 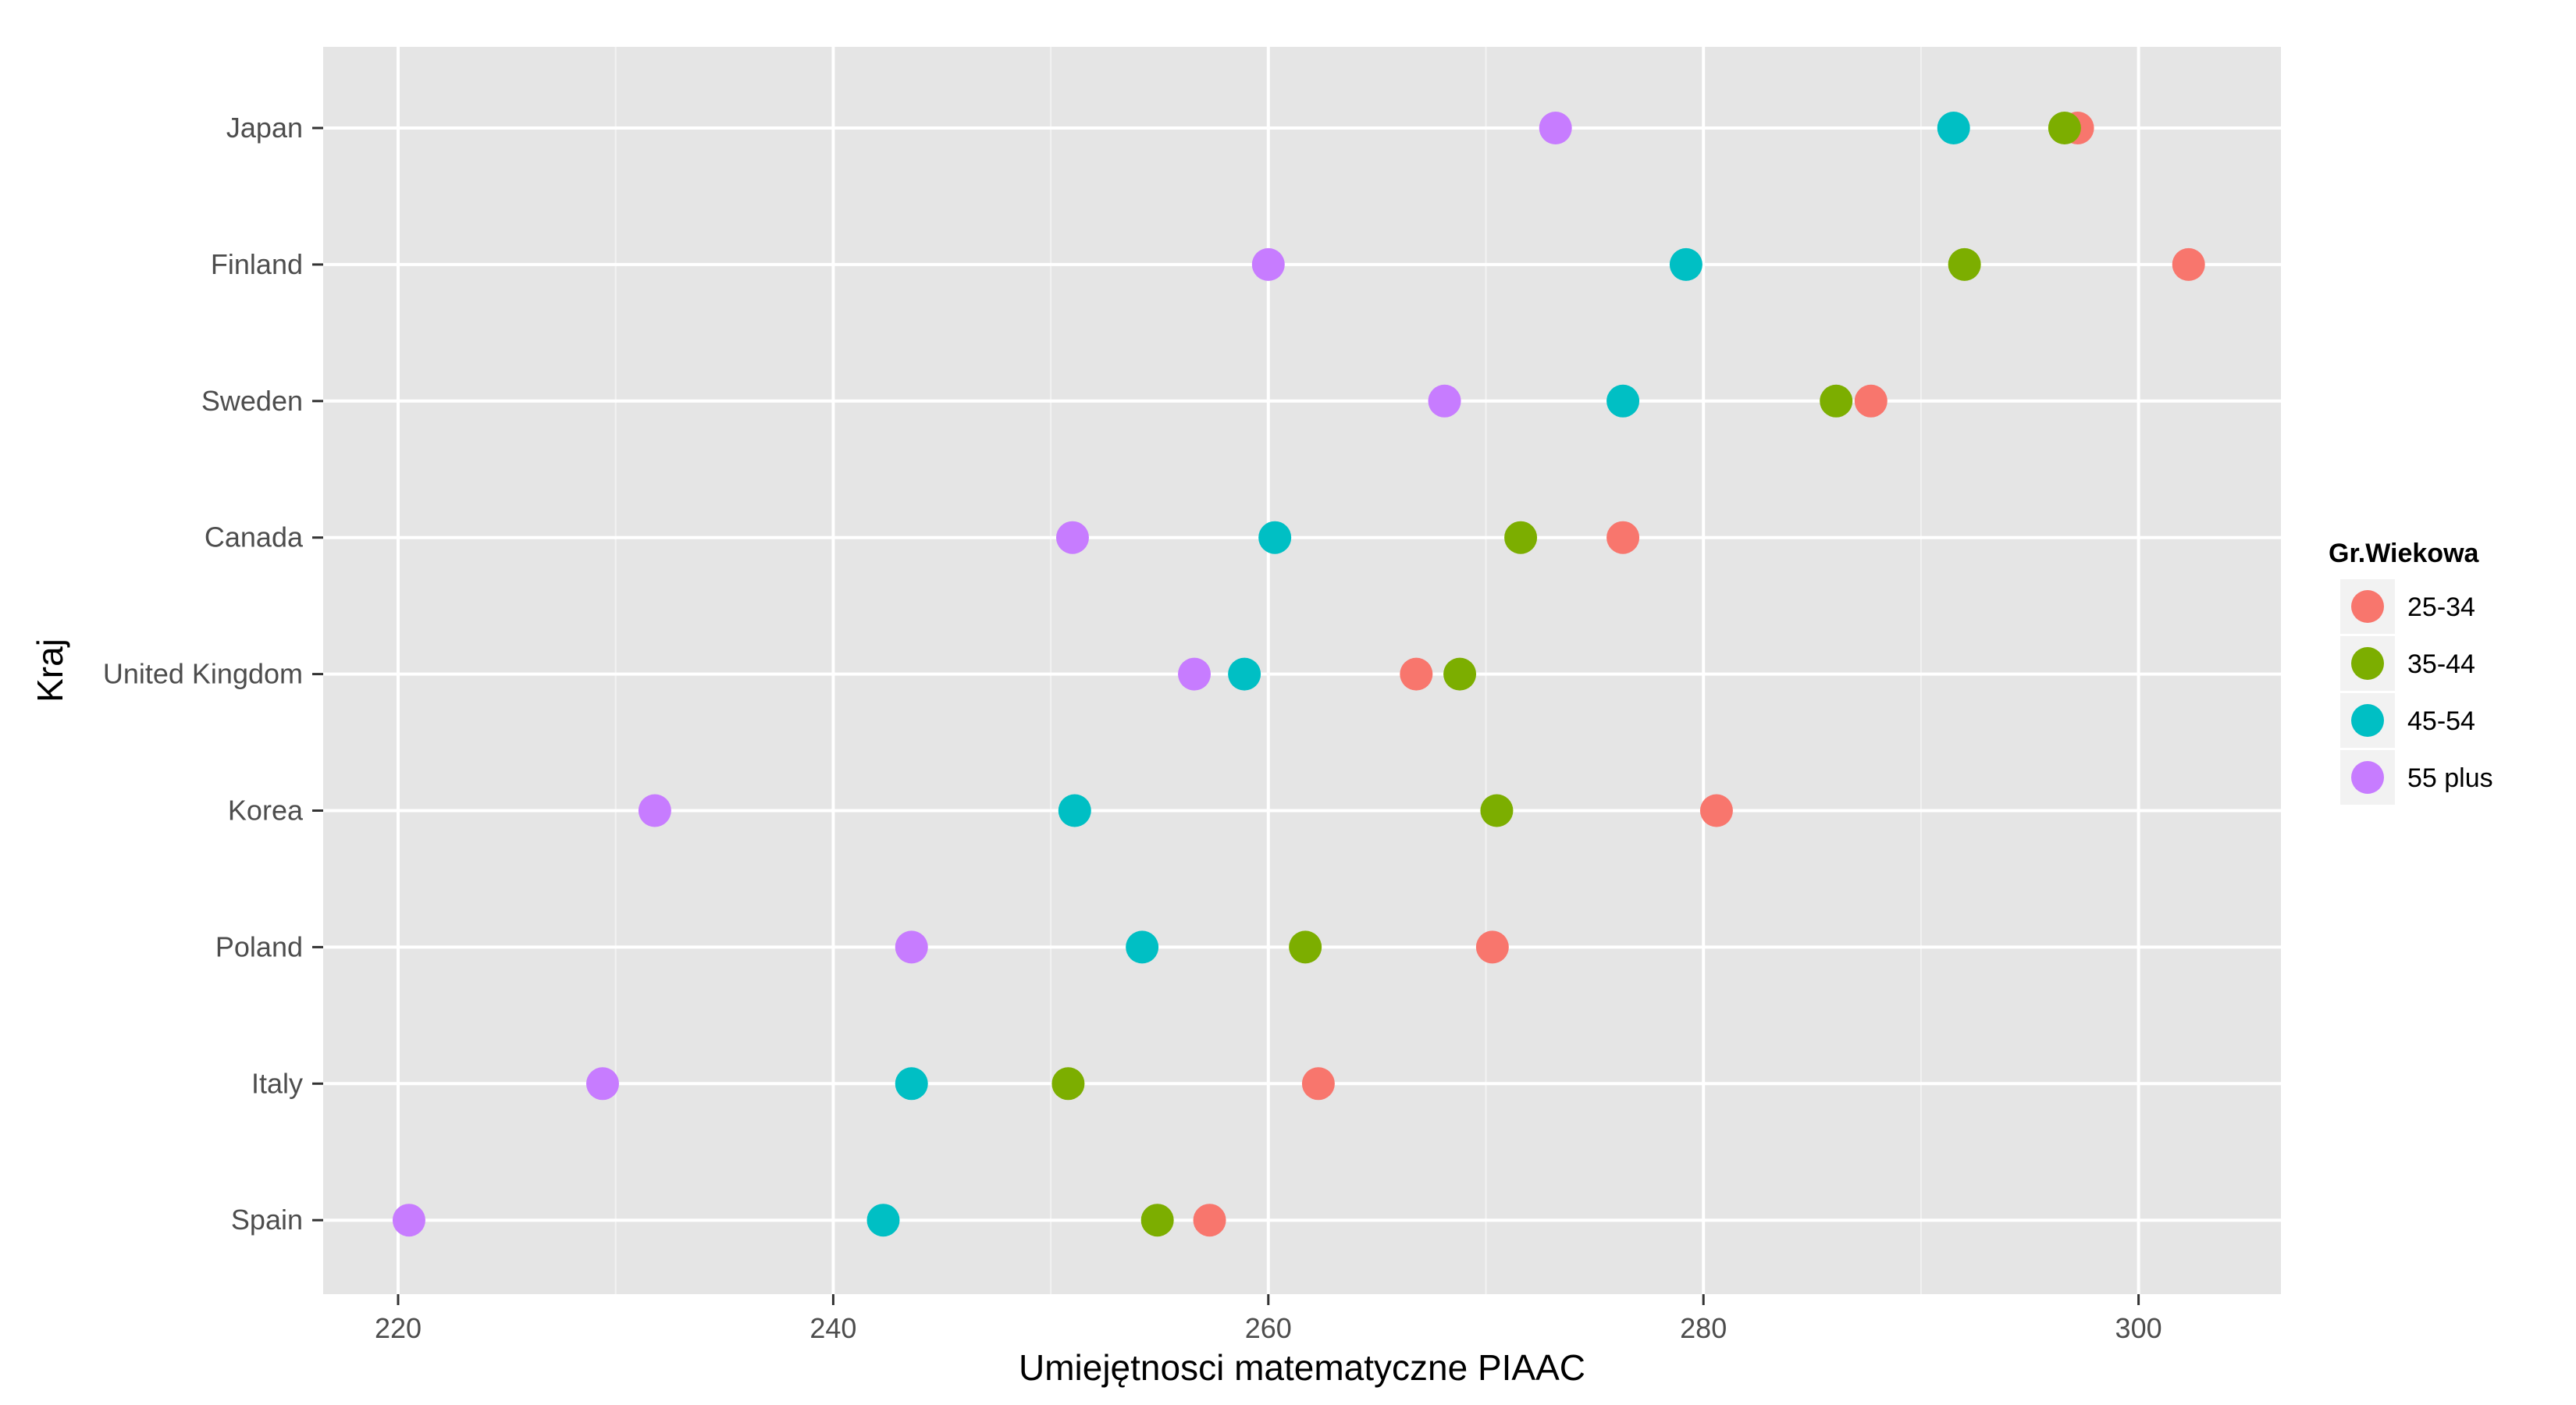 What do you see at coordinates (398, 1328) in the screenshot?
I see `x-tick-label: 220` at bounding box center [398, 1328].